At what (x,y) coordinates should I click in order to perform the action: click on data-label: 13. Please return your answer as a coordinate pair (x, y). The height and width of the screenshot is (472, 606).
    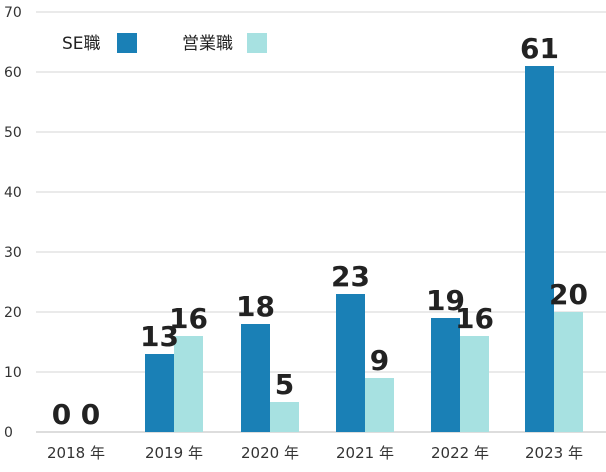
    Looking at the image, I should click on (159, 336).